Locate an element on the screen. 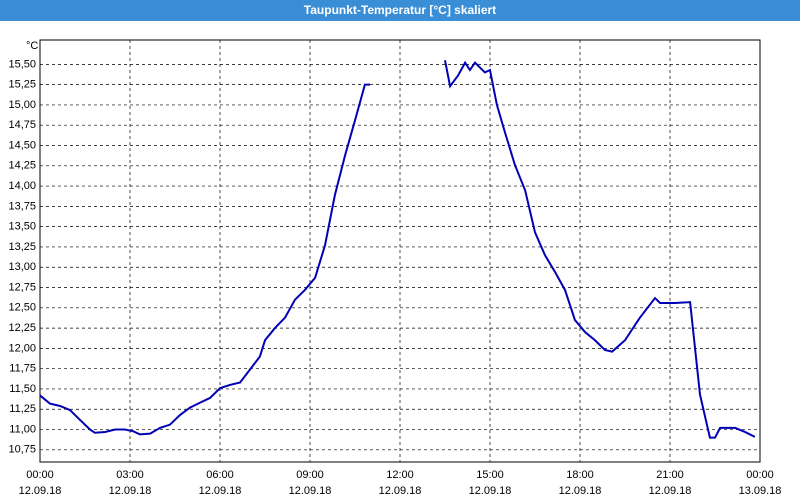 The image size is (800, 500). y-tick-label: 11,75 is located at coordinates (22, 369).